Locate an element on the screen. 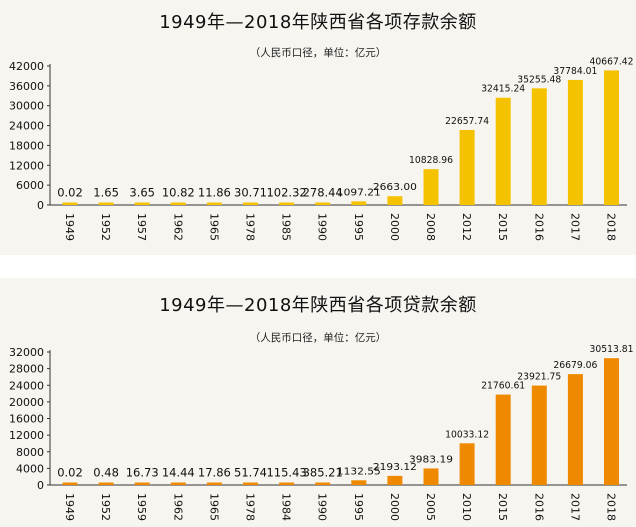  x-tick-label: 2010 is located at coordinates (466, 507).